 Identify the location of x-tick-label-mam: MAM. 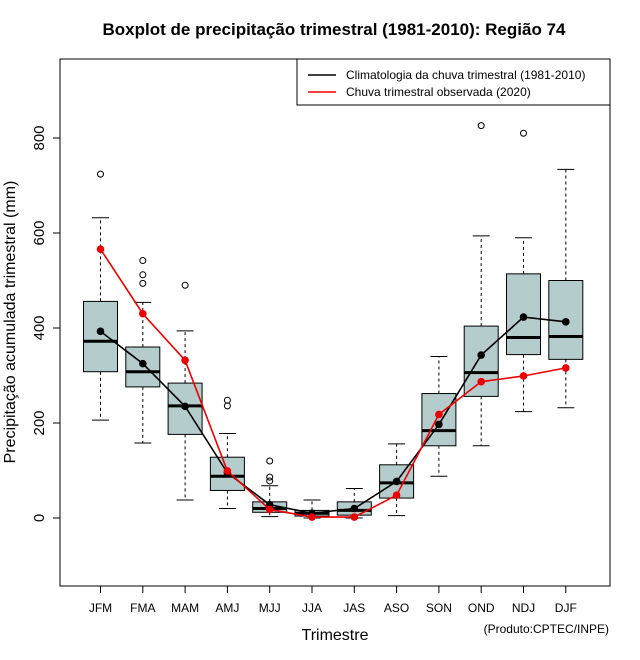
(185, 608).